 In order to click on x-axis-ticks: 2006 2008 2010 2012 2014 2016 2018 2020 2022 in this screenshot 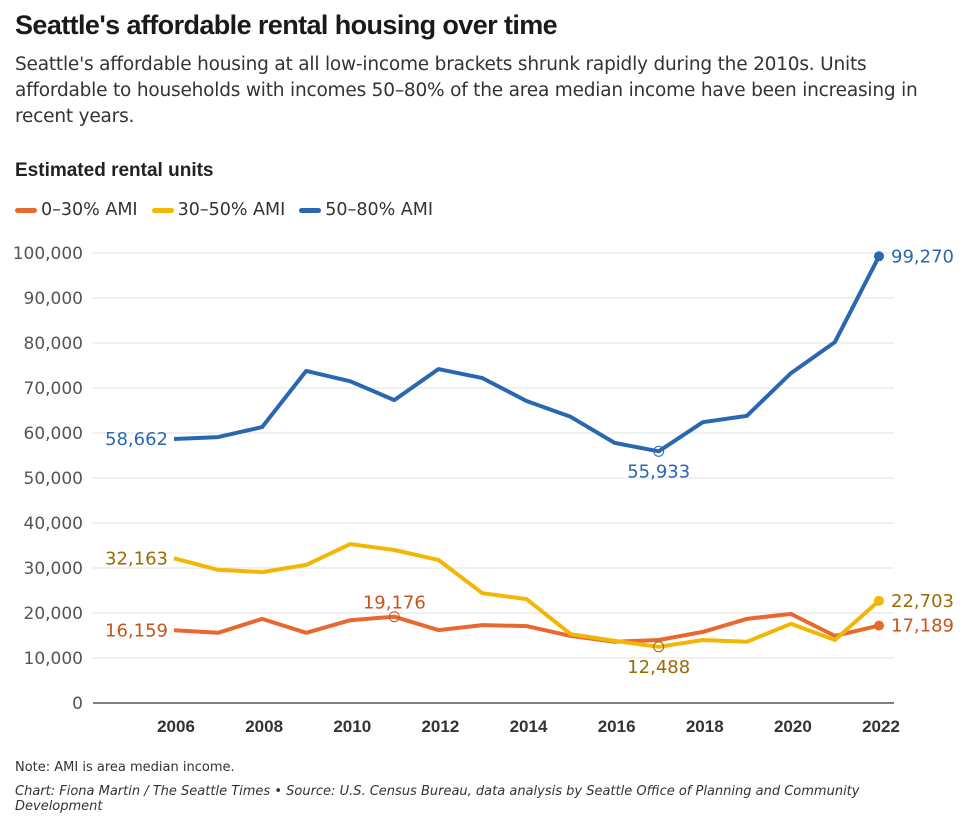, I will do `click(528, 726)`.